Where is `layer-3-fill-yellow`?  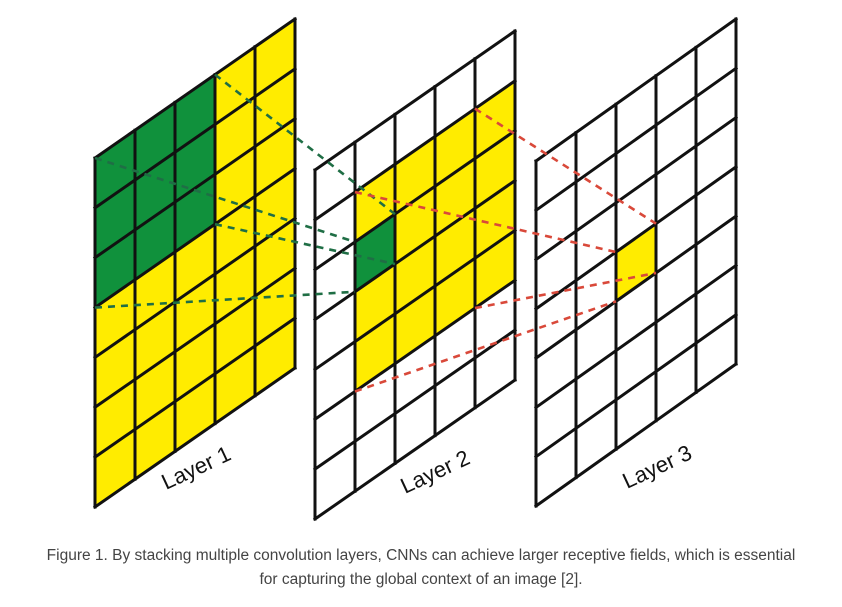 layer-3-fill-yellow is located at coordinates (636, 262).